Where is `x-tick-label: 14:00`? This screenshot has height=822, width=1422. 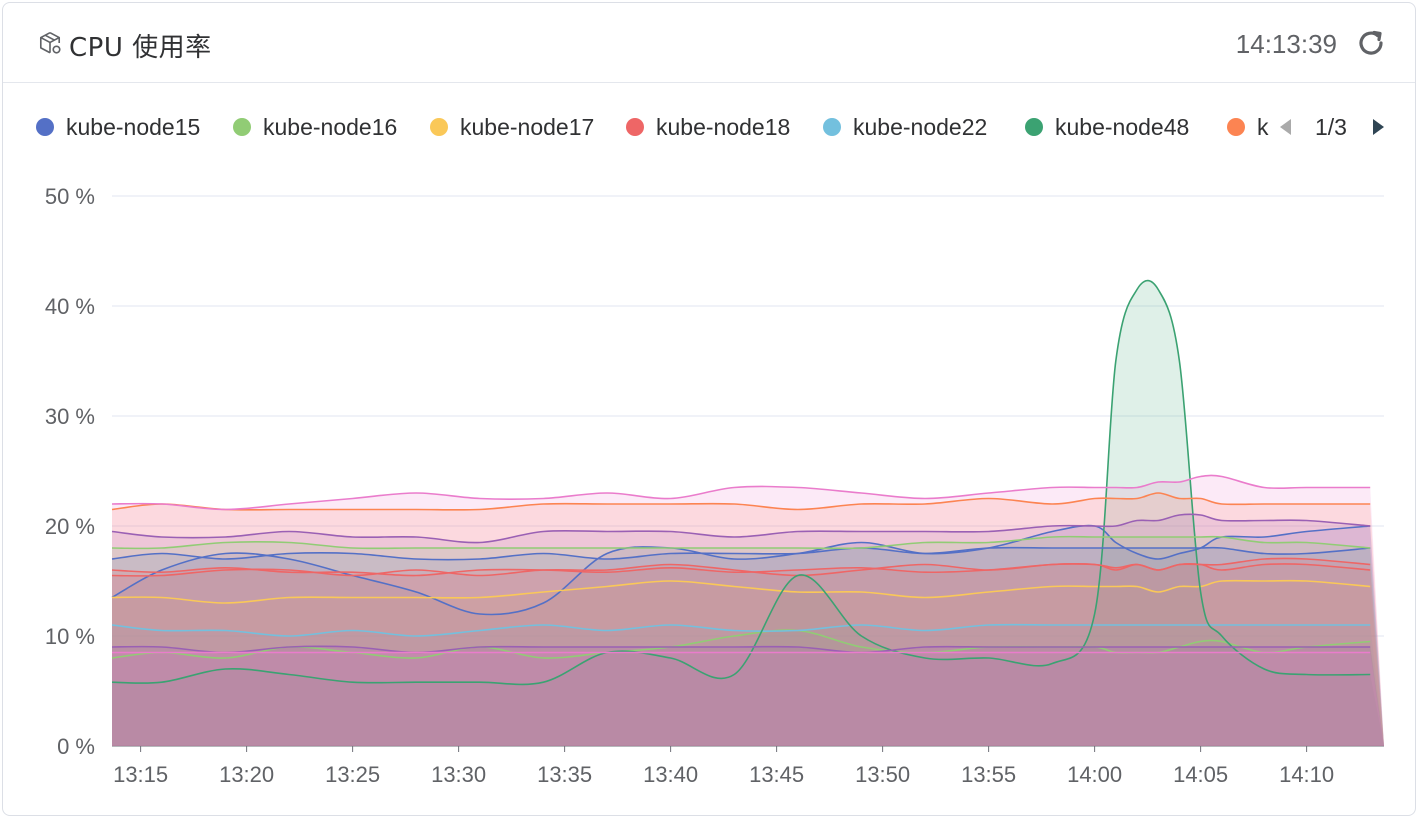
x-tick-label: 14:00 is located at coordinates (1094, 774).